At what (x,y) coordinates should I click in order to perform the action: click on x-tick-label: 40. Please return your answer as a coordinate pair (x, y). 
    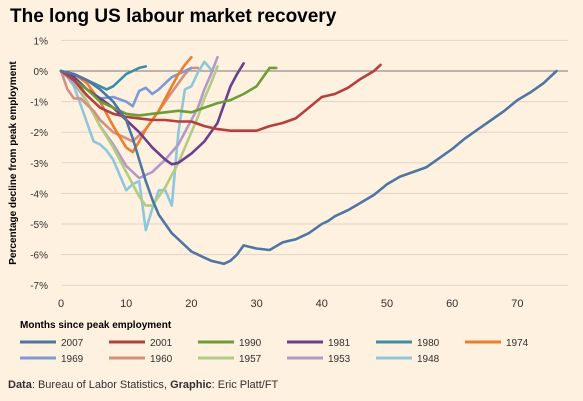
    Looking at the image, I should click on (322, 304).